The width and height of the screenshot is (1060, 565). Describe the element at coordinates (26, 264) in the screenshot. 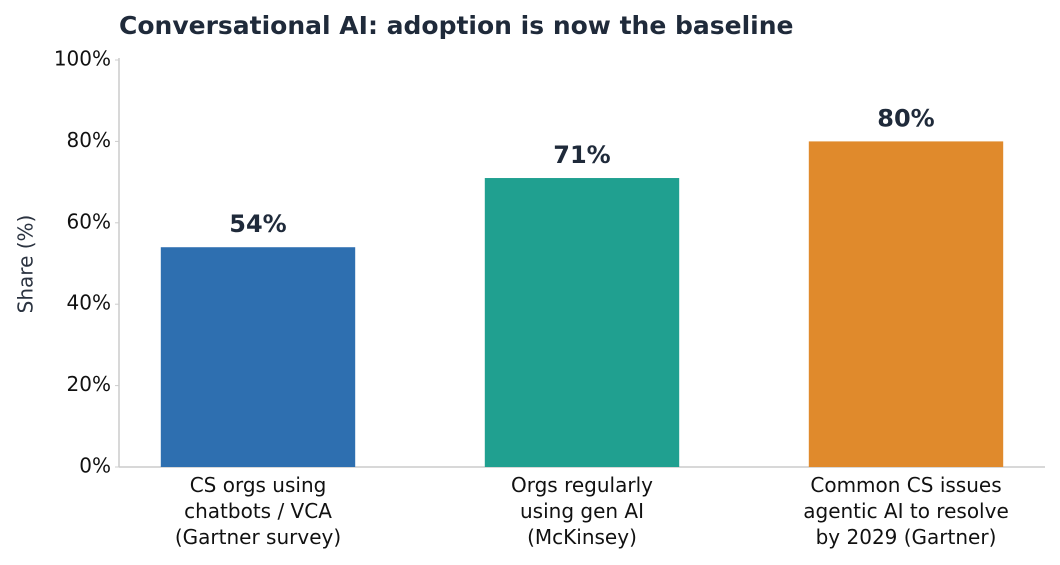

I see `y-axis-label: Share (%)` at that location.